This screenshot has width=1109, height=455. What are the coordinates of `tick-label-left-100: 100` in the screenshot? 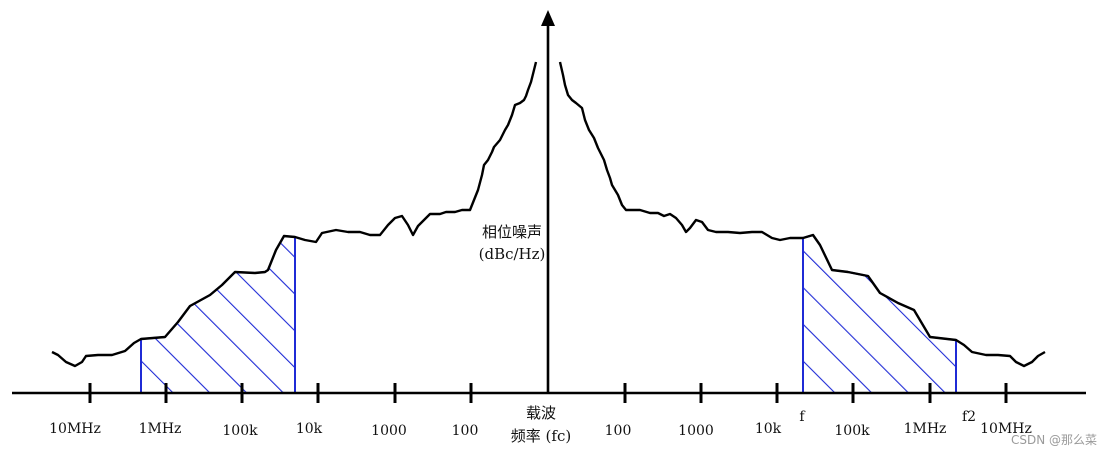 It's located at (465, 431).